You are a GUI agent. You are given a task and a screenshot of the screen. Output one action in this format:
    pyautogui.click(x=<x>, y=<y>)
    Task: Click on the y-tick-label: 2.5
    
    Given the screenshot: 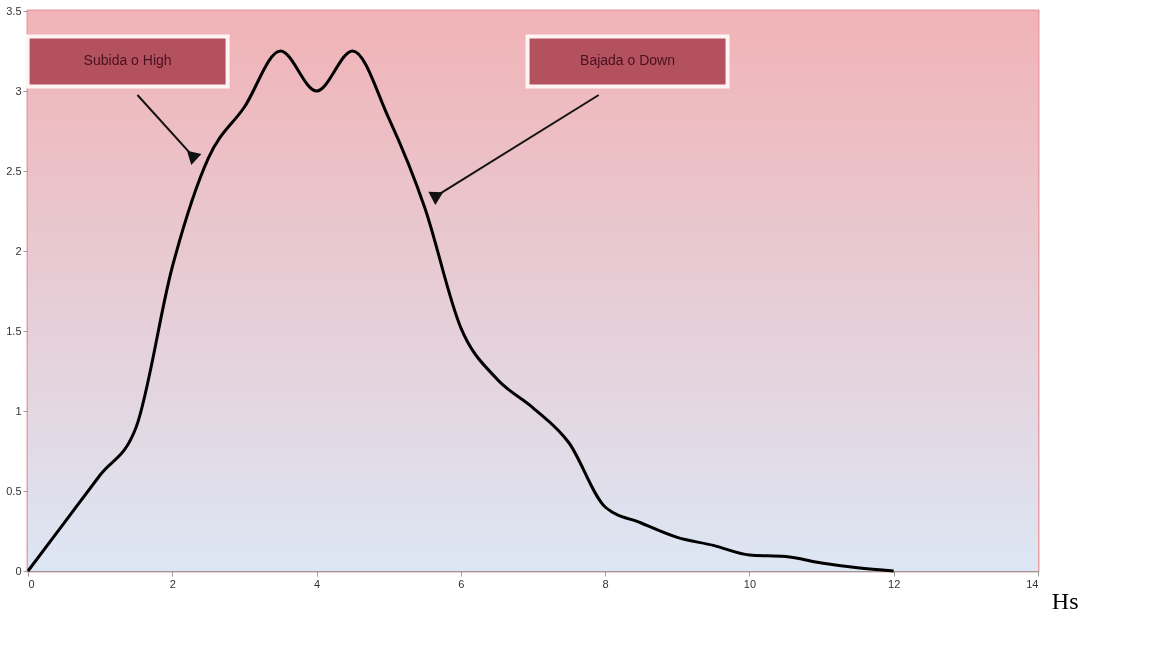 What is the action you would take?
    pyautogui.click(x=14, y=170)
    